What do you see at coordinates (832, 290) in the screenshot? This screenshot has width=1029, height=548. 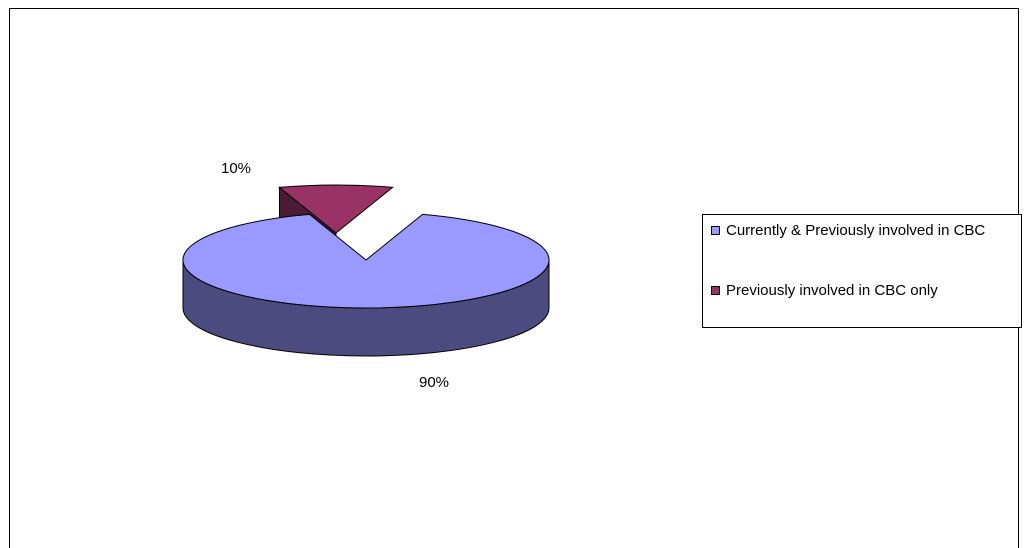 I see `legend-label-previously-only: Previously involved in CBC only` at bounding box center [832, 290].